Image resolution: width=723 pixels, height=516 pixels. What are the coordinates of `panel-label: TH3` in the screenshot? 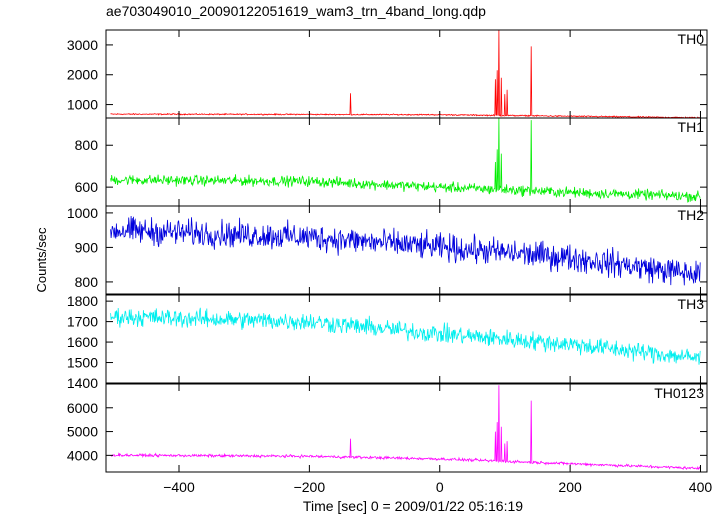 It's located at (691, 304).